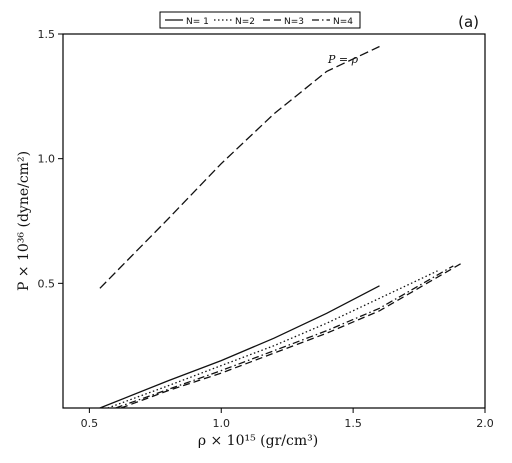  Describe the element at coordinates (294, 22) in the screenshot. I see `legend-label: N=3` at that location.